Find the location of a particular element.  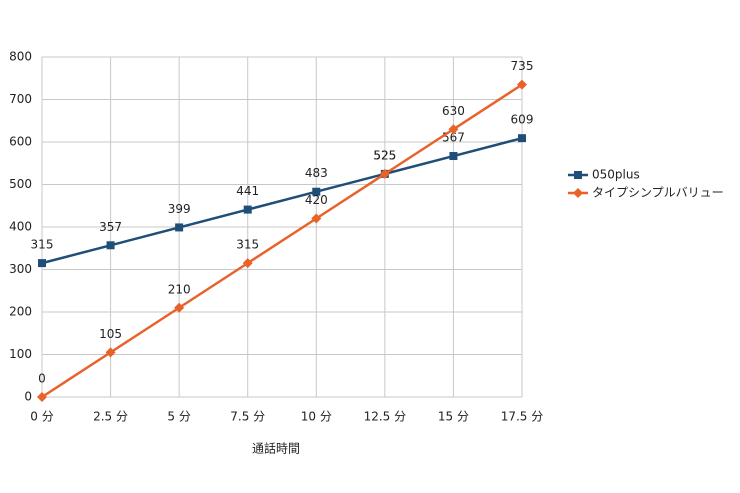

y-tick-label: 600 is located at coordinates (20, 142).